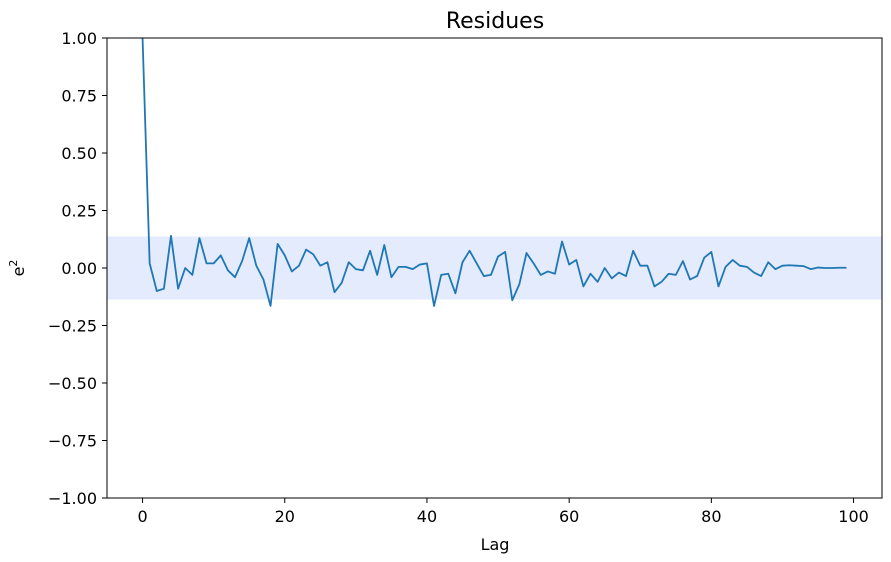 The height and width of the screenshot is (562, 891). I want to click on y-tick-label: 0.00, so click(79, 268).